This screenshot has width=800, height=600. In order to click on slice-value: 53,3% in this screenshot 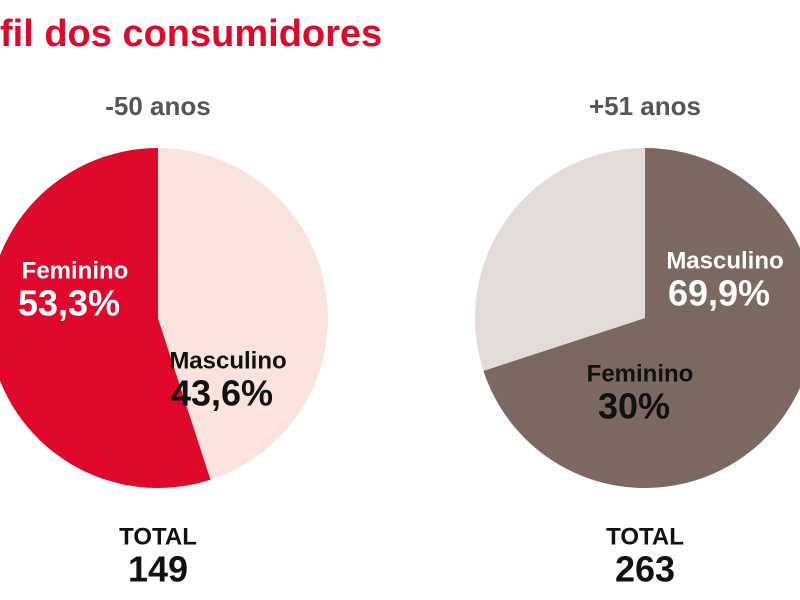, I will do `click(69, 303)`.